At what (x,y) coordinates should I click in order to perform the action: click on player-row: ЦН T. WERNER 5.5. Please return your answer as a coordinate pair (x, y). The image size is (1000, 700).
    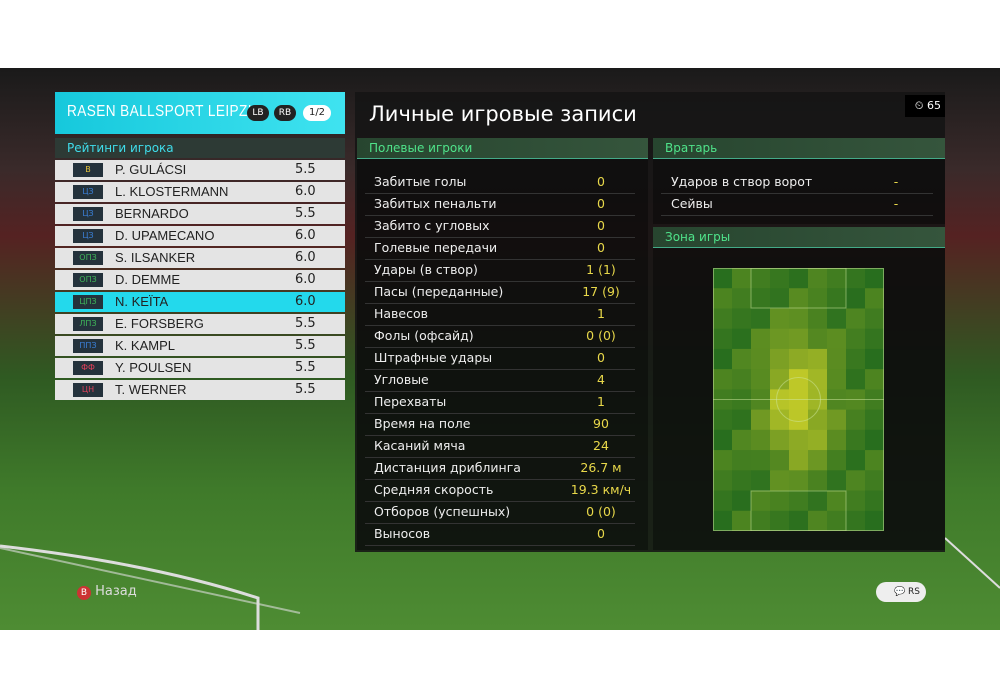
    Looking at the image, I should click on (200, 390).